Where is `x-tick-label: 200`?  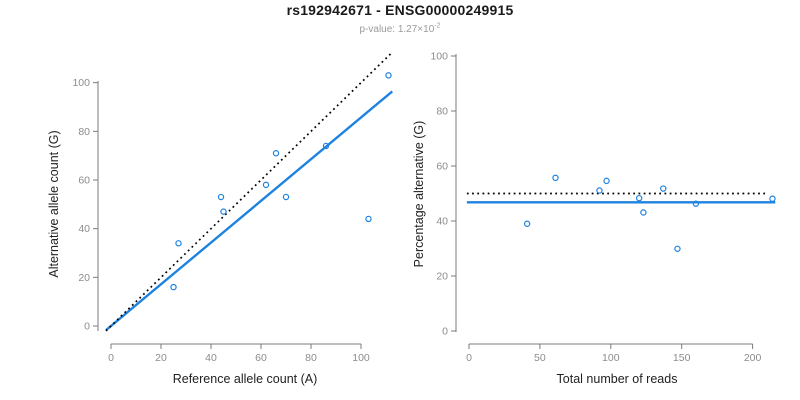 x-tick-label: 200 is located at coordinates (753, 358).